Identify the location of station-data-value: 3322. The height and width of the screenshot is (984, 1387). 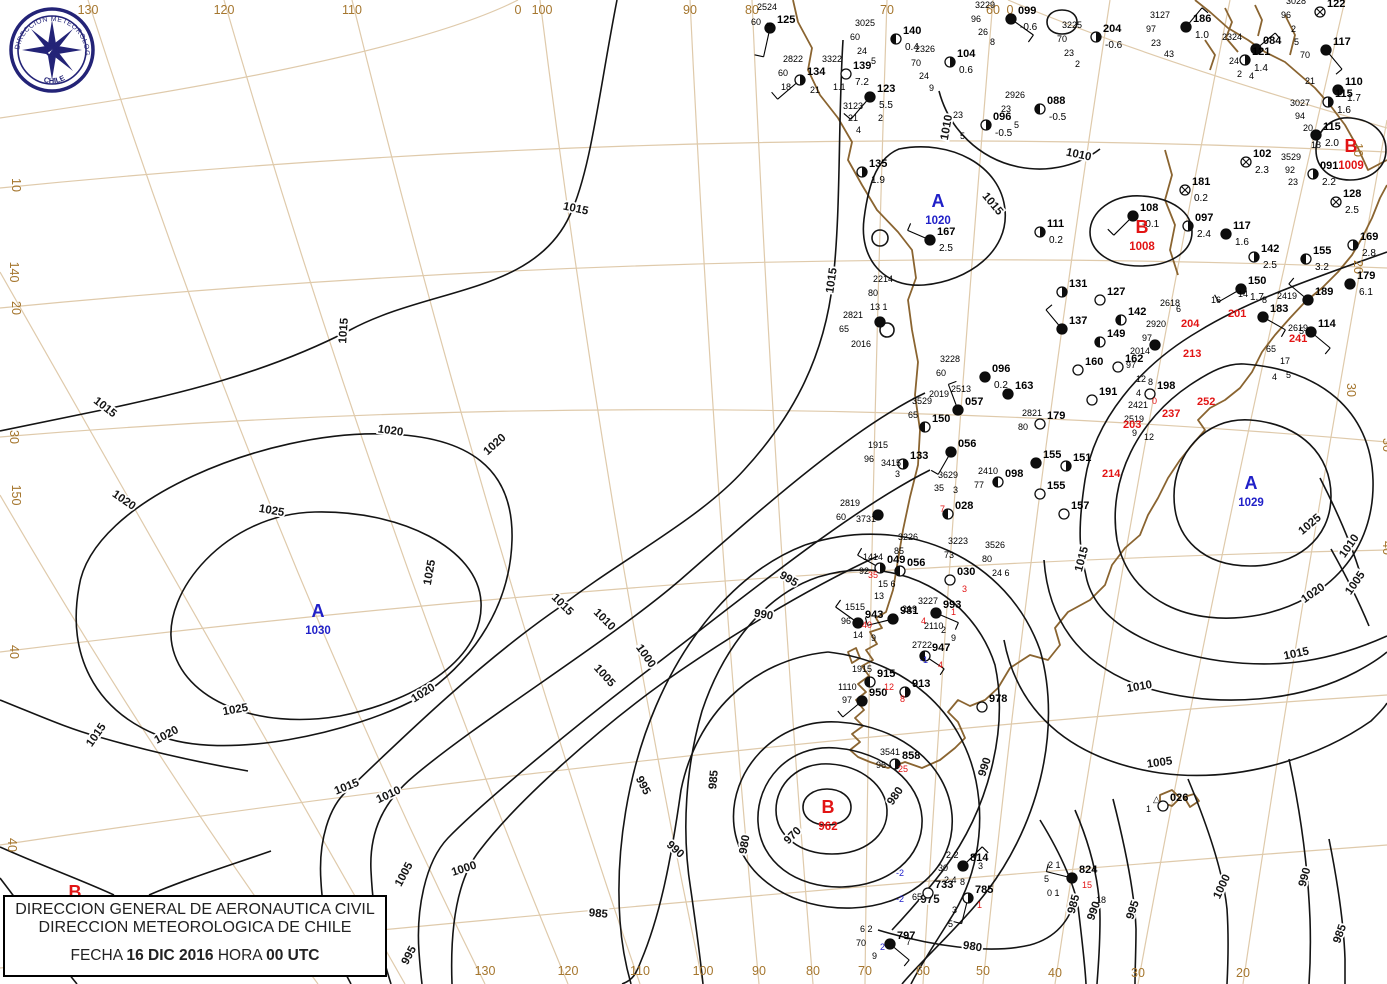
(832, 59).